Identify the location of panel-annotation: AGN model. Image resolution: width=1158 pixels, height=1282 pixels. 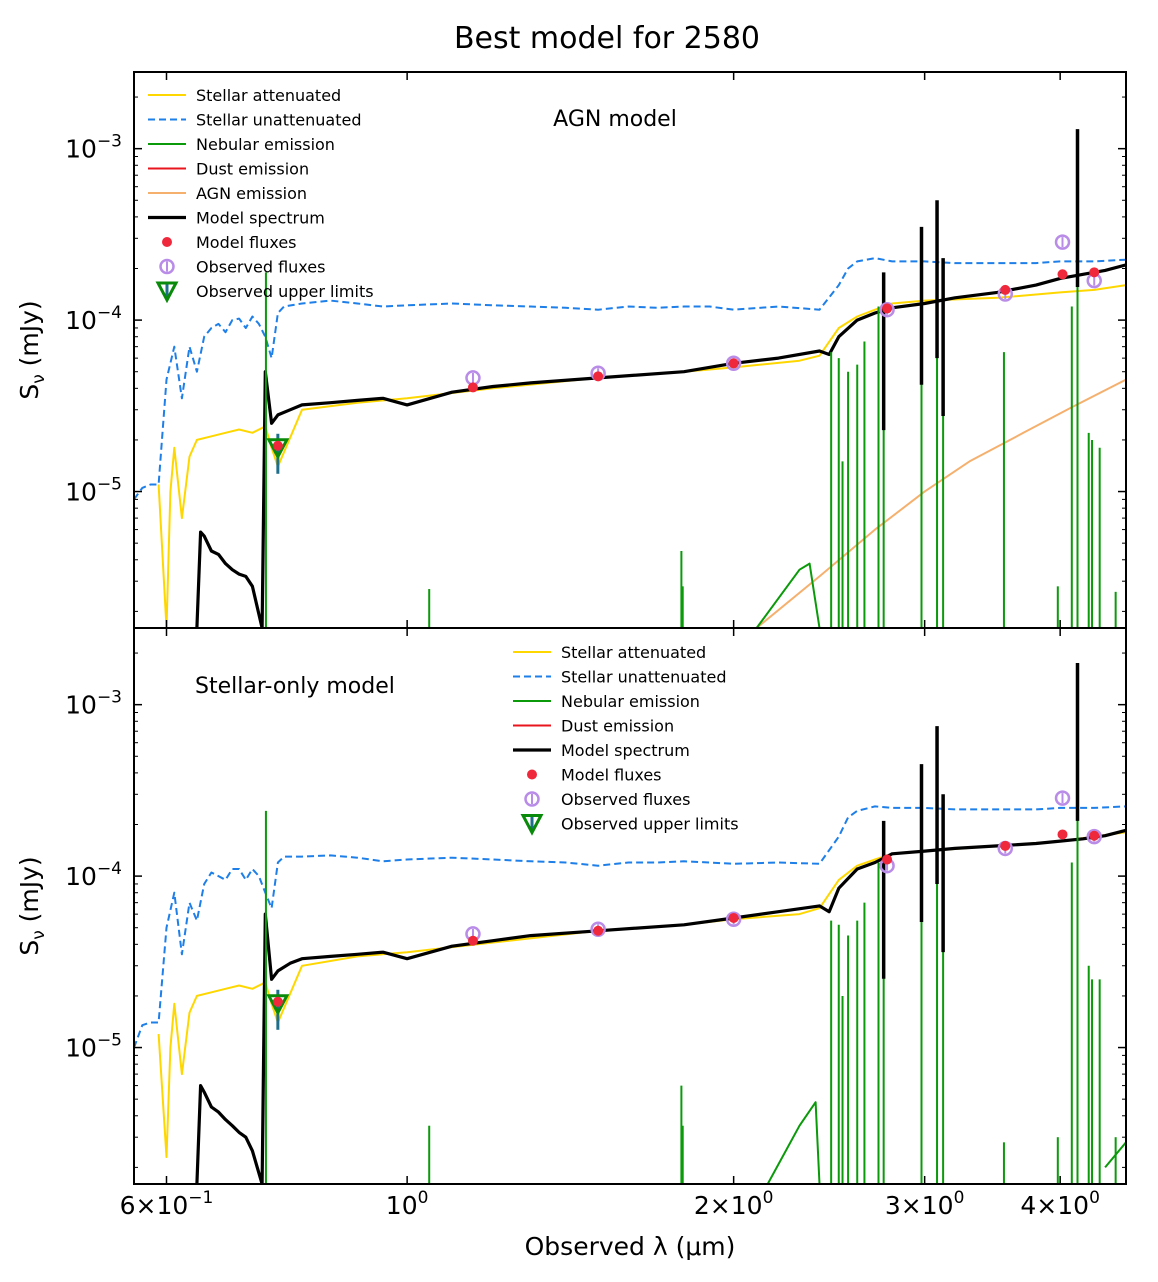
(615, 119).